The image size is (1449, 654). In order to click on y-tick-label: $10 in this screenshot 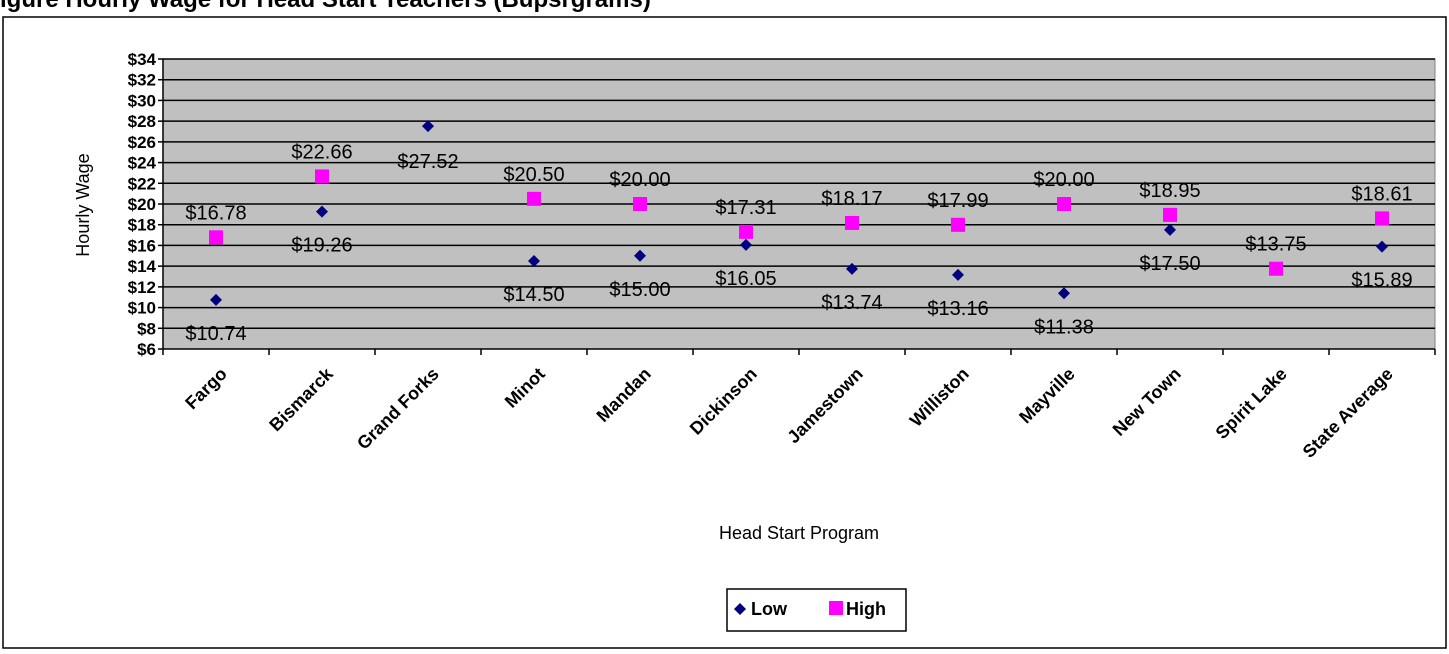, I will do `click(142, 308)`.